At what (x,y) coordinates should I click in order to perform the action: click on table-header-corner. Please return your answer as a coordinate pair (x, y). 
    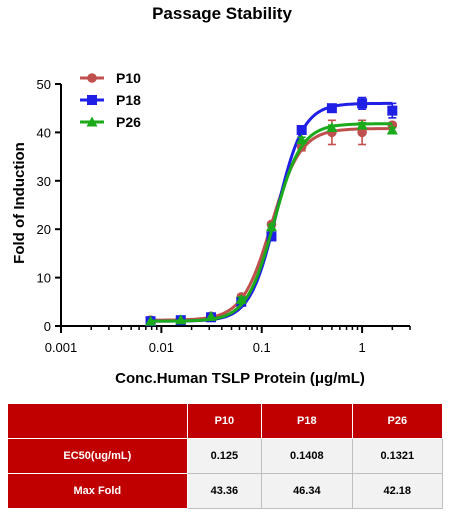
    Looking at the image, I should click on (97, 421).